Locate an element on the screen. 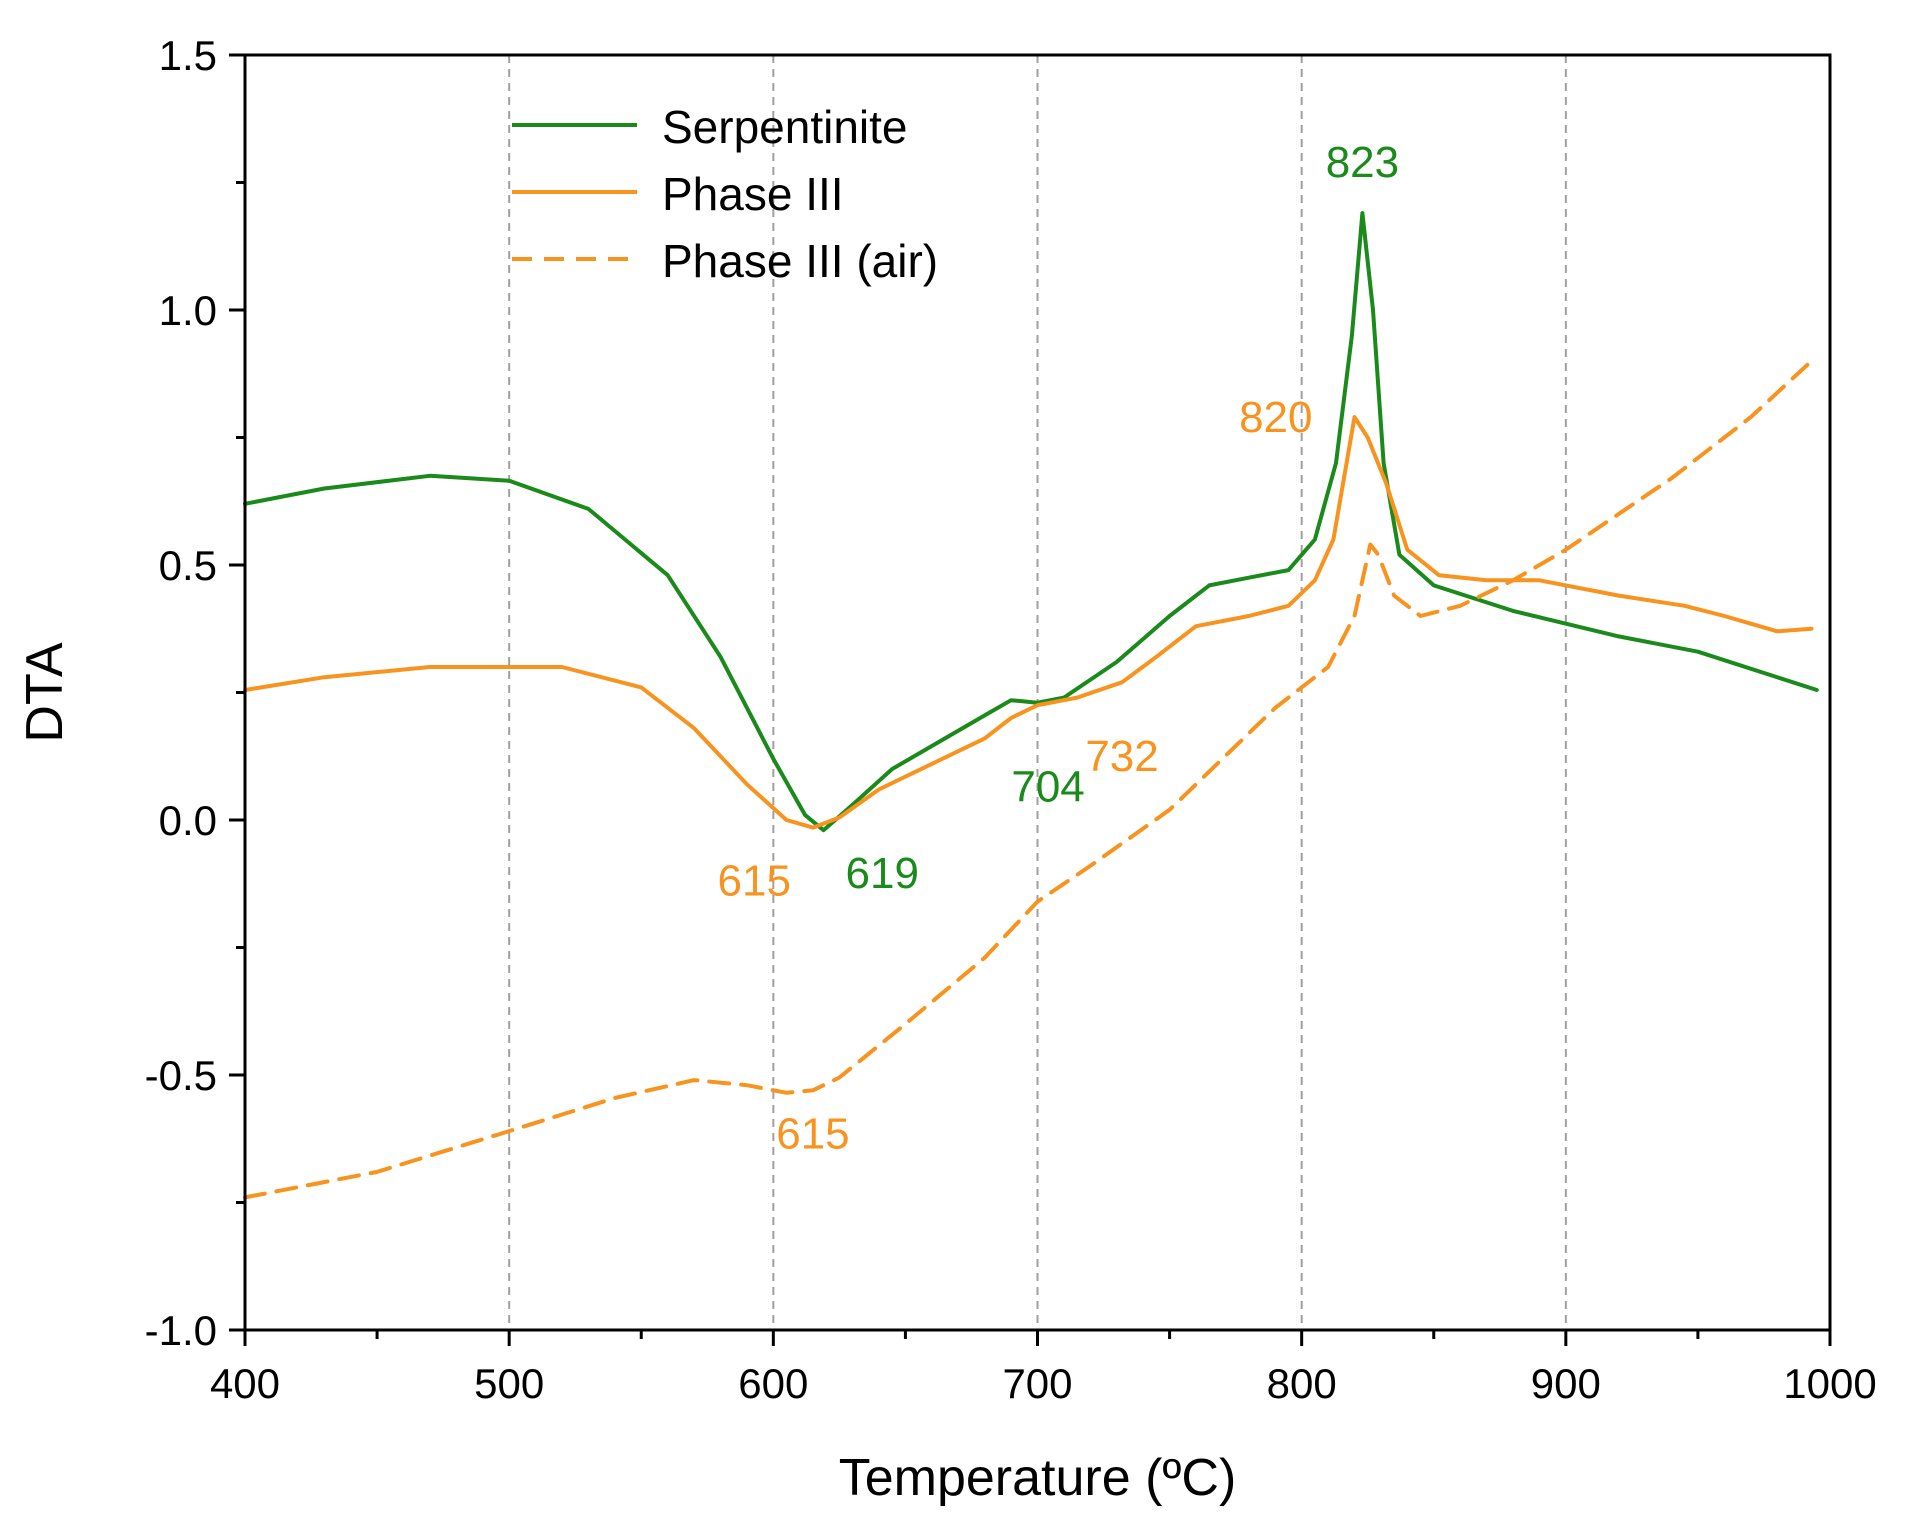 This screenshot has width=1910, height=1532. x-tick-label: 400 is located at coordinates (245, 1383).